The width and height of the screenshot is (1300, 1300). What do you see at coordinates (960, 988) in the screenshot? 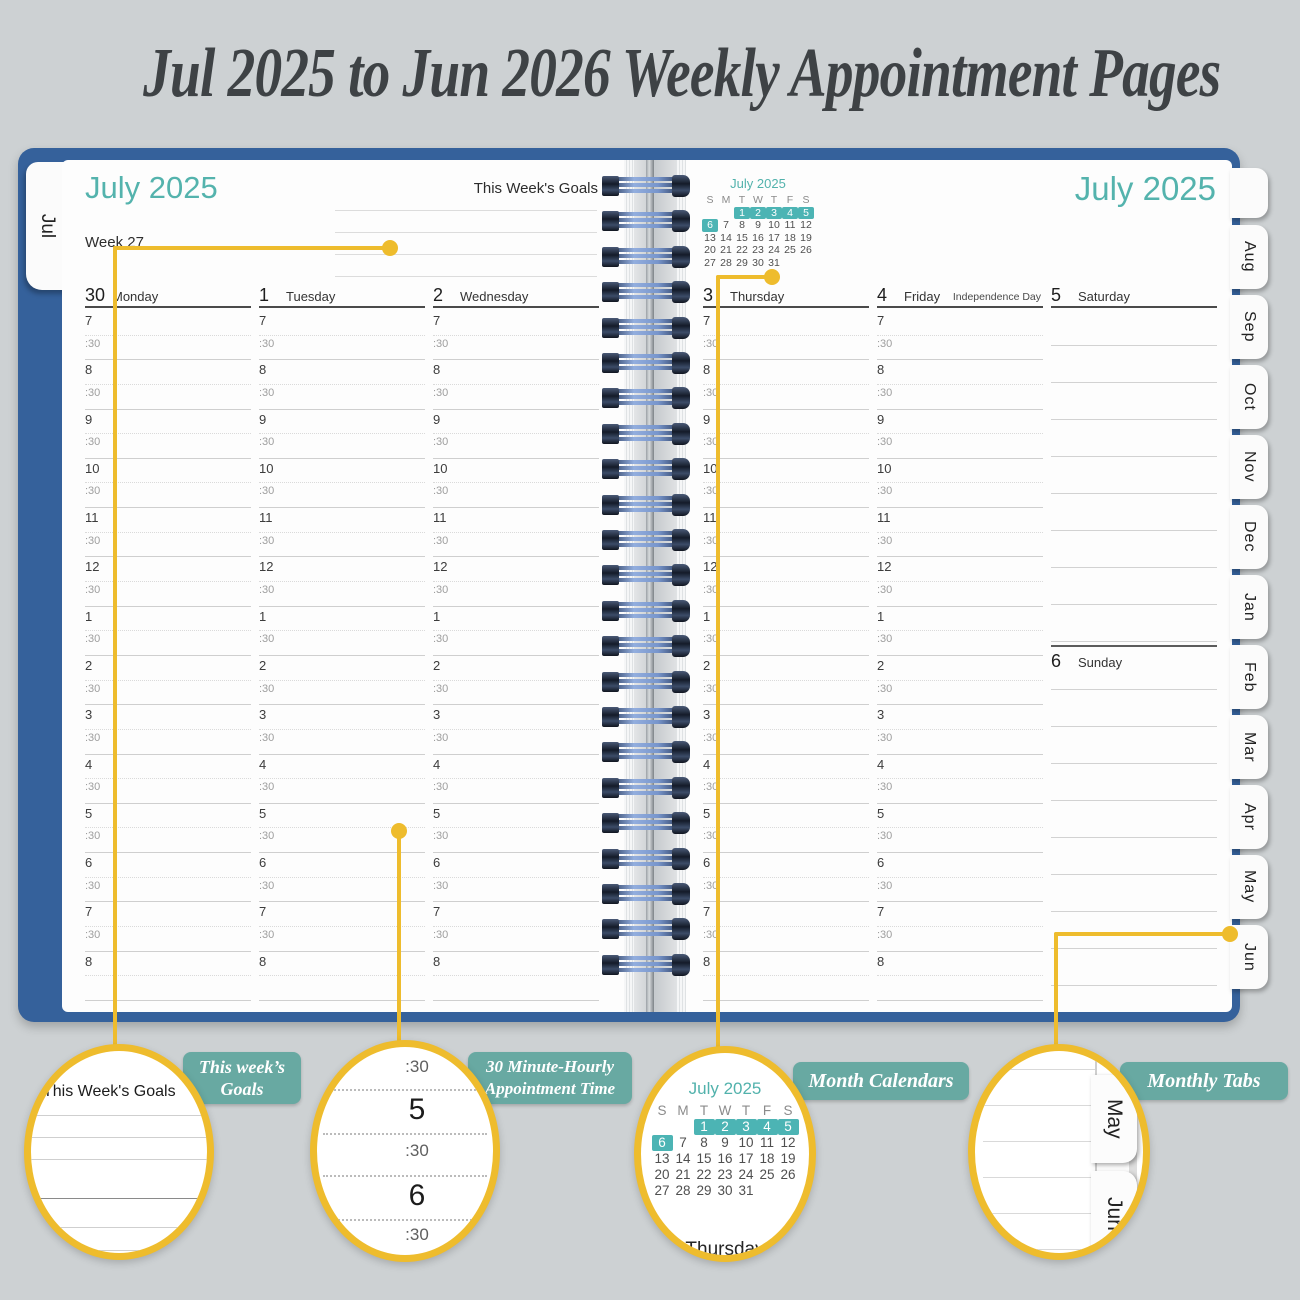
I see `time-slot-row` at bounding box center [960, 988].